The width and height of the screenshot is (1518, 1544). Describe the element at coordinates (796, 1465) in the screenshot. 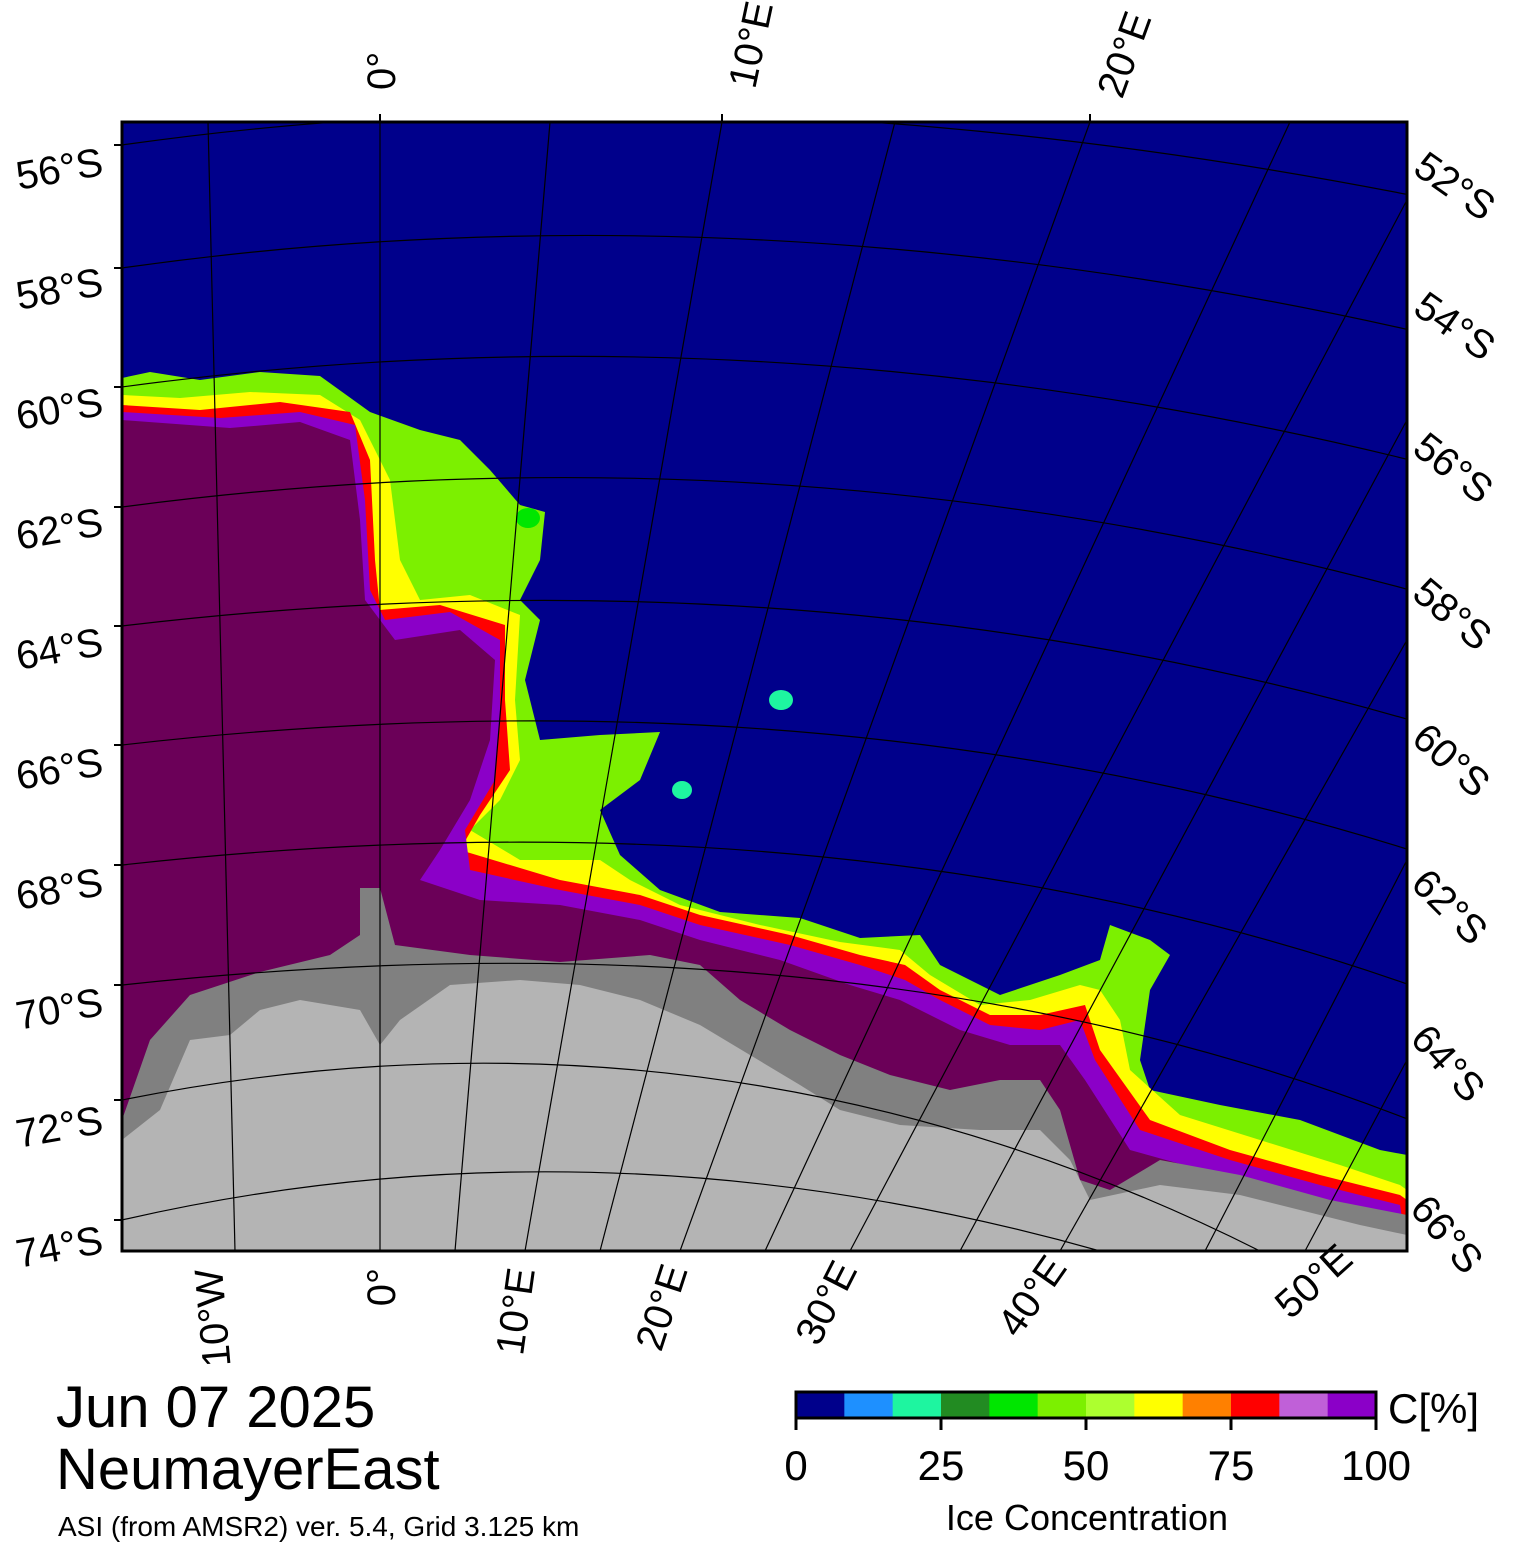

I see `colorbar-tick-label: 0` at that location.